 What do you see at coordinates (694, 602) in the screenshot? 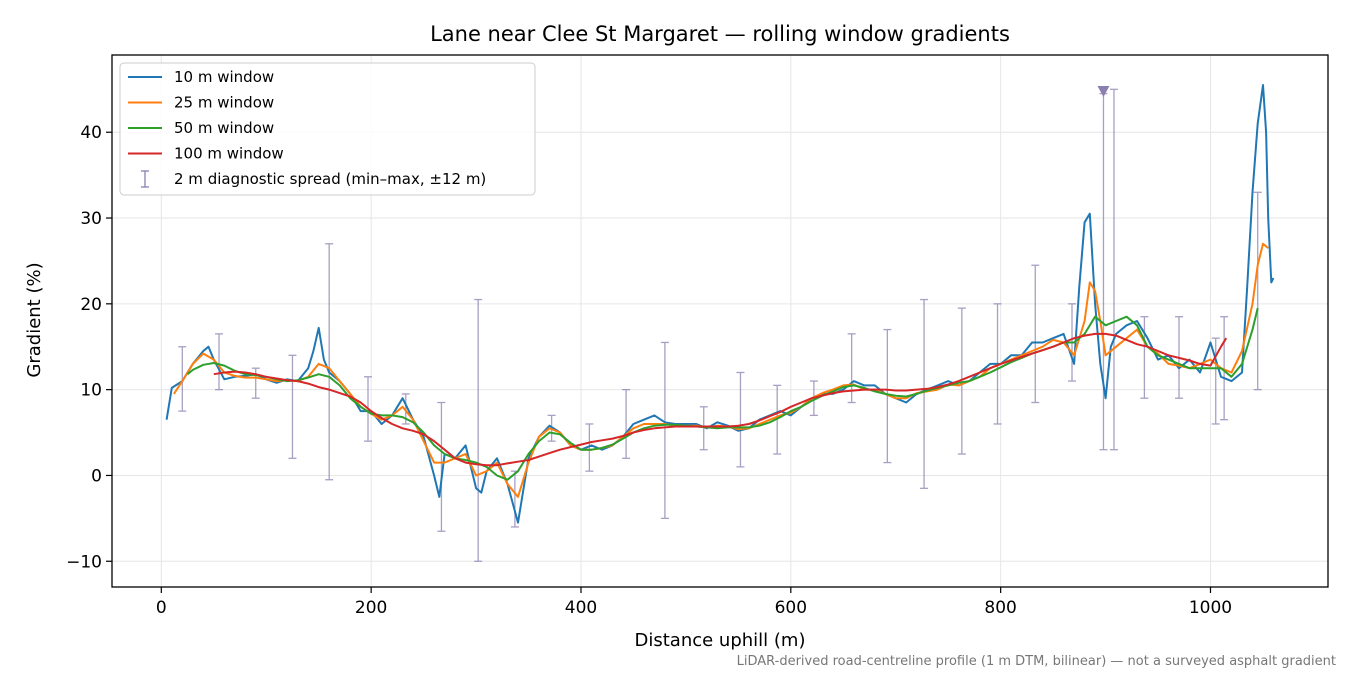
I see `x-axis-ticks: 0 200 400 600 800 1000` at bounding box center [694, 602].